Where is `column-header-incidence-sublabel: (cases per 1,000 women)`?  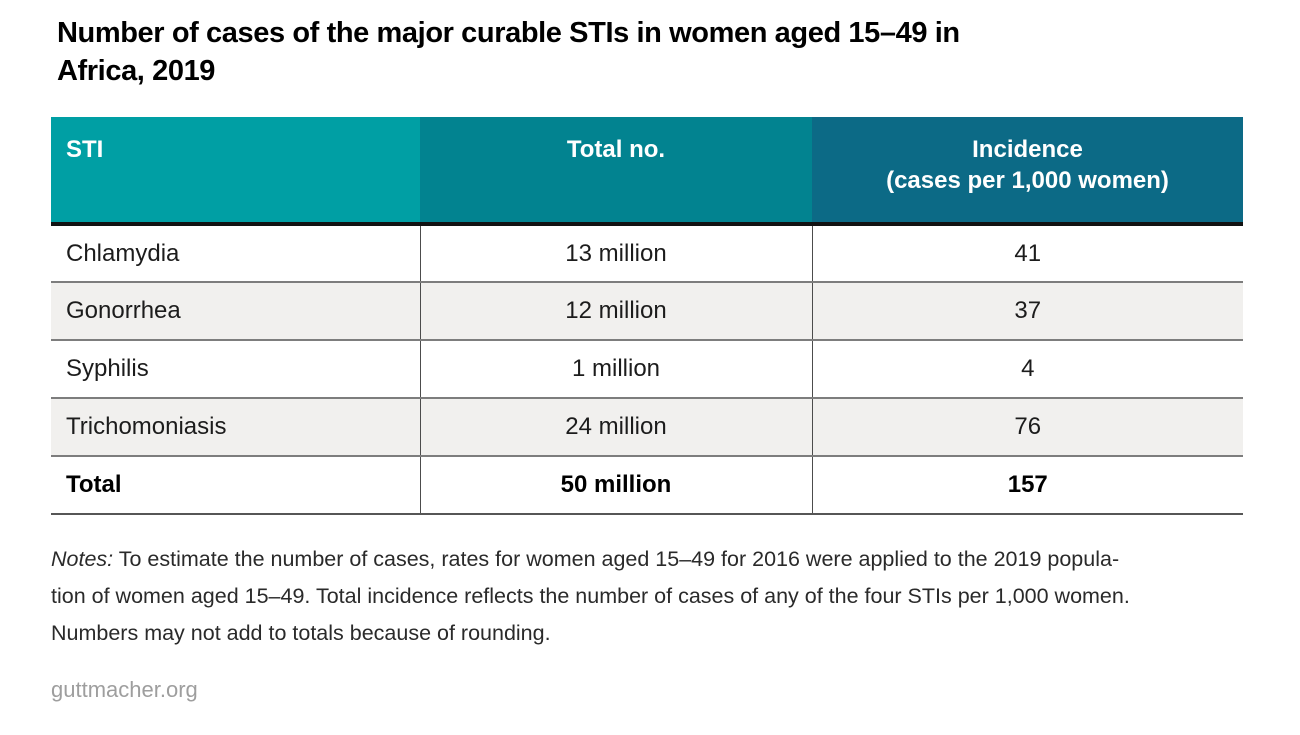
column-header-incidence-sublabel: (cases per 1,000 women) is located at coordinates (1027, 180).